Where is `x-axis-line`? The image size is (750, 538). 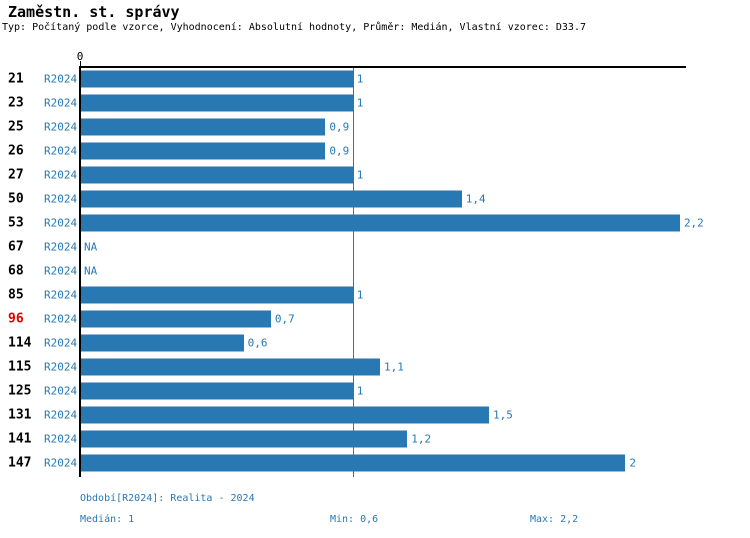 x-axis-line is located at coordinates (382, 67).